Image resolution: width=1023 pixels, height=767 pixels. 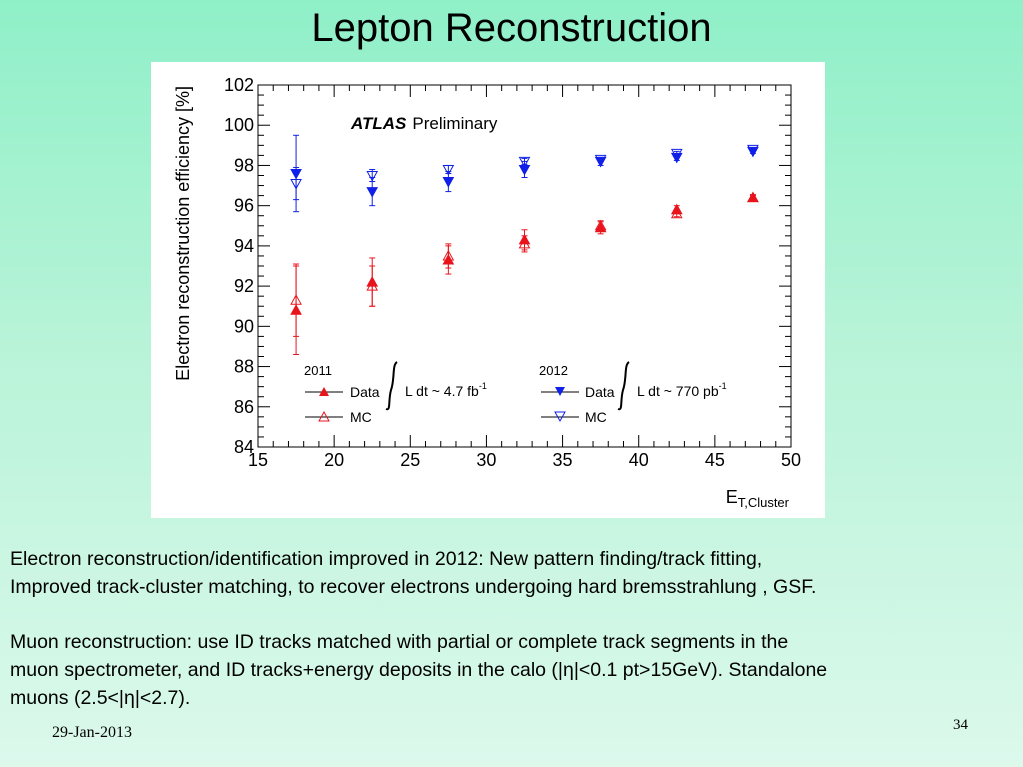 I want to click on legend-2011-header: 2011, so click(x=318, y=370).